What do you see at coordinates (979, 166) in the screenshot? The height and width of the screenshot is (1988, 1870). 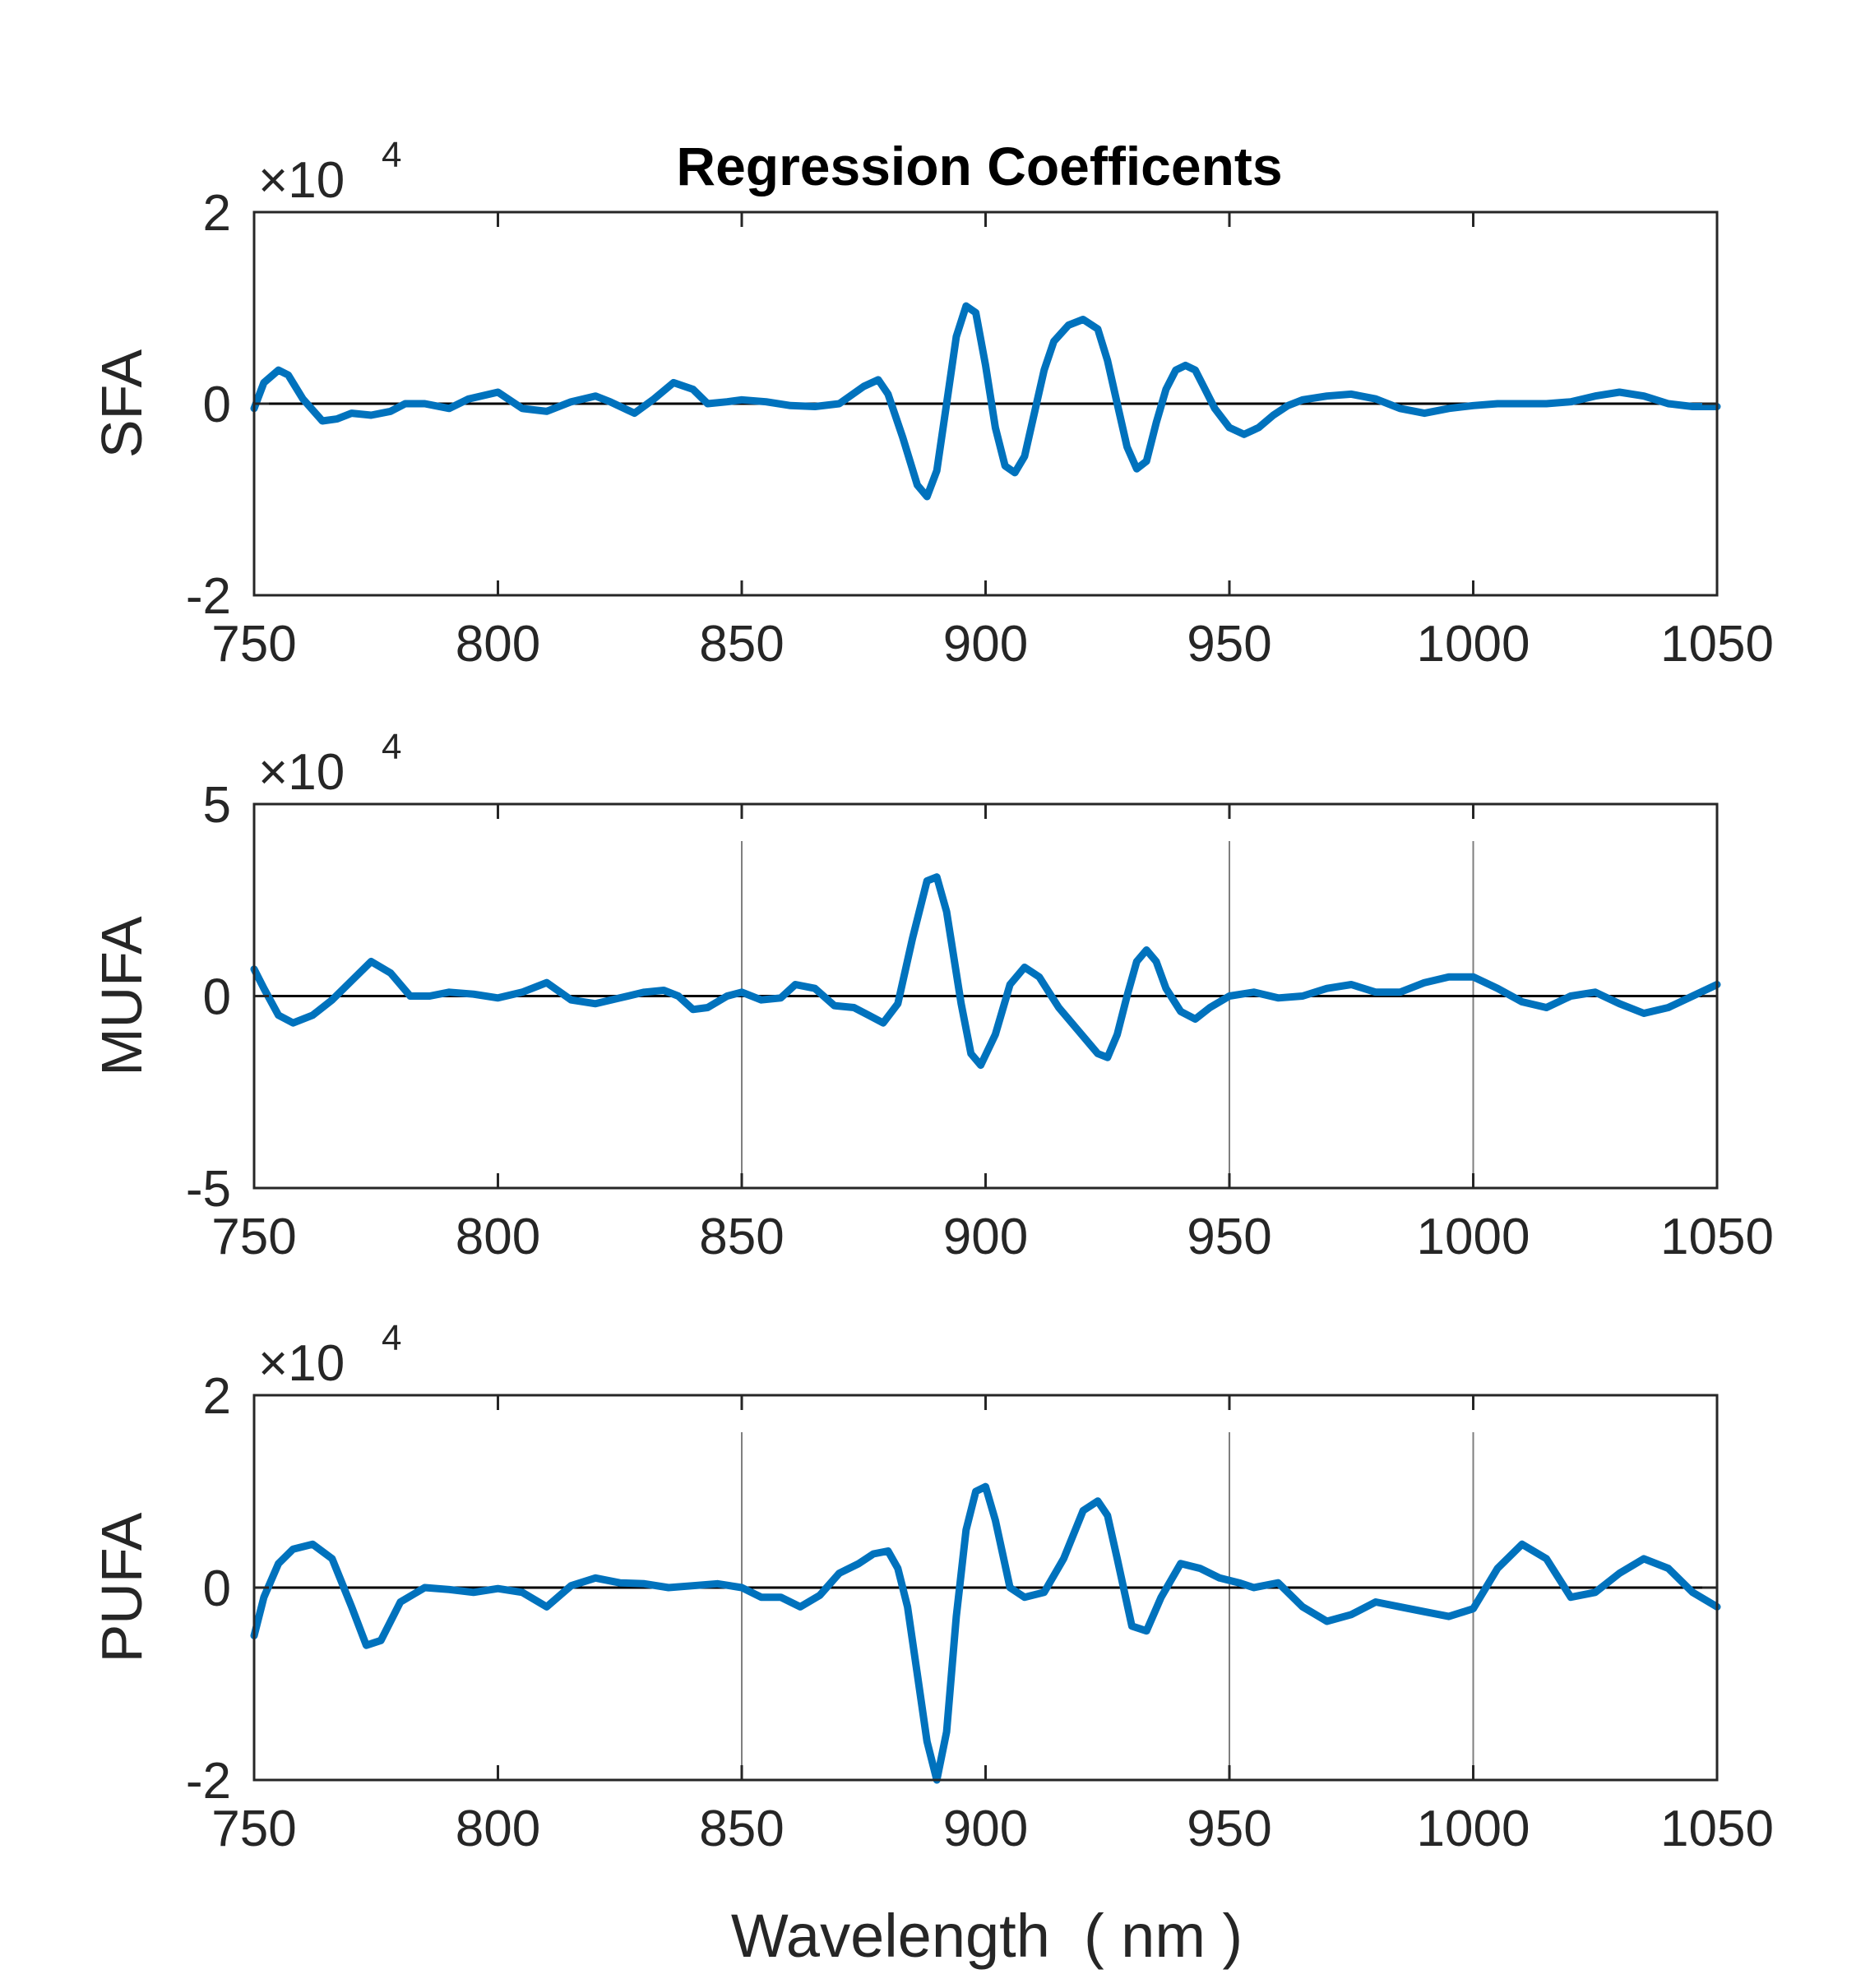 I see `chart-title: Regression Coefficents` at bounding box center [979, 166].